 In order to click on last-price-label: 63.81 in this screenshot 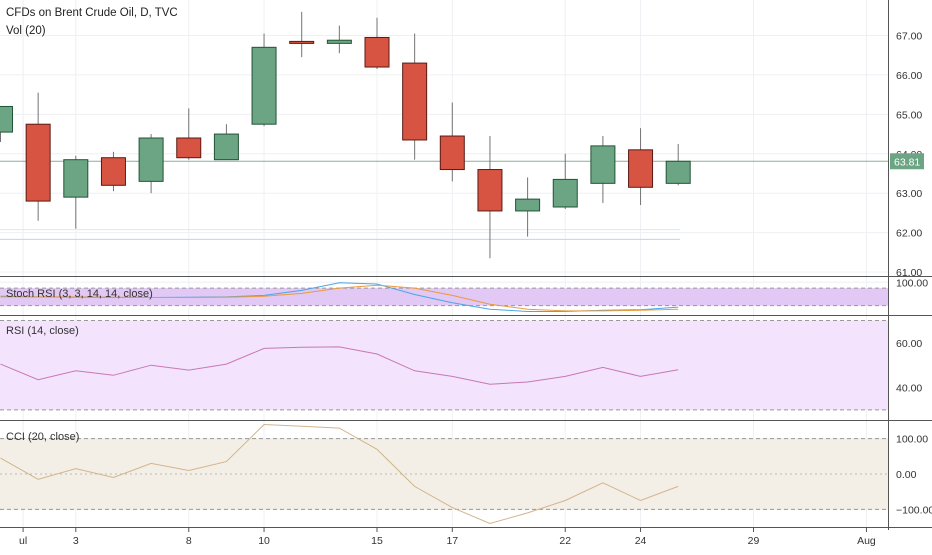, I will do `click(907, 162)`.